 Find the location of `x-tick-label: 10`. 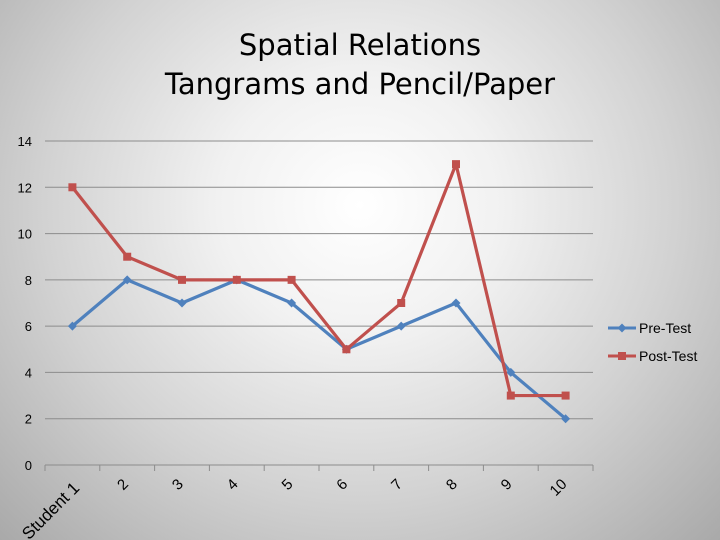

x-tick-label: 10 is located at coordinates (559, 488).